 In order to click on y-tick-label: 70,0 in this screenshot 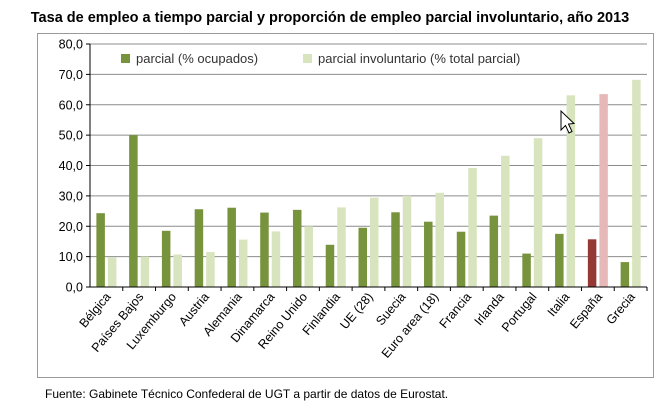, I will do `click(71, 75)`.